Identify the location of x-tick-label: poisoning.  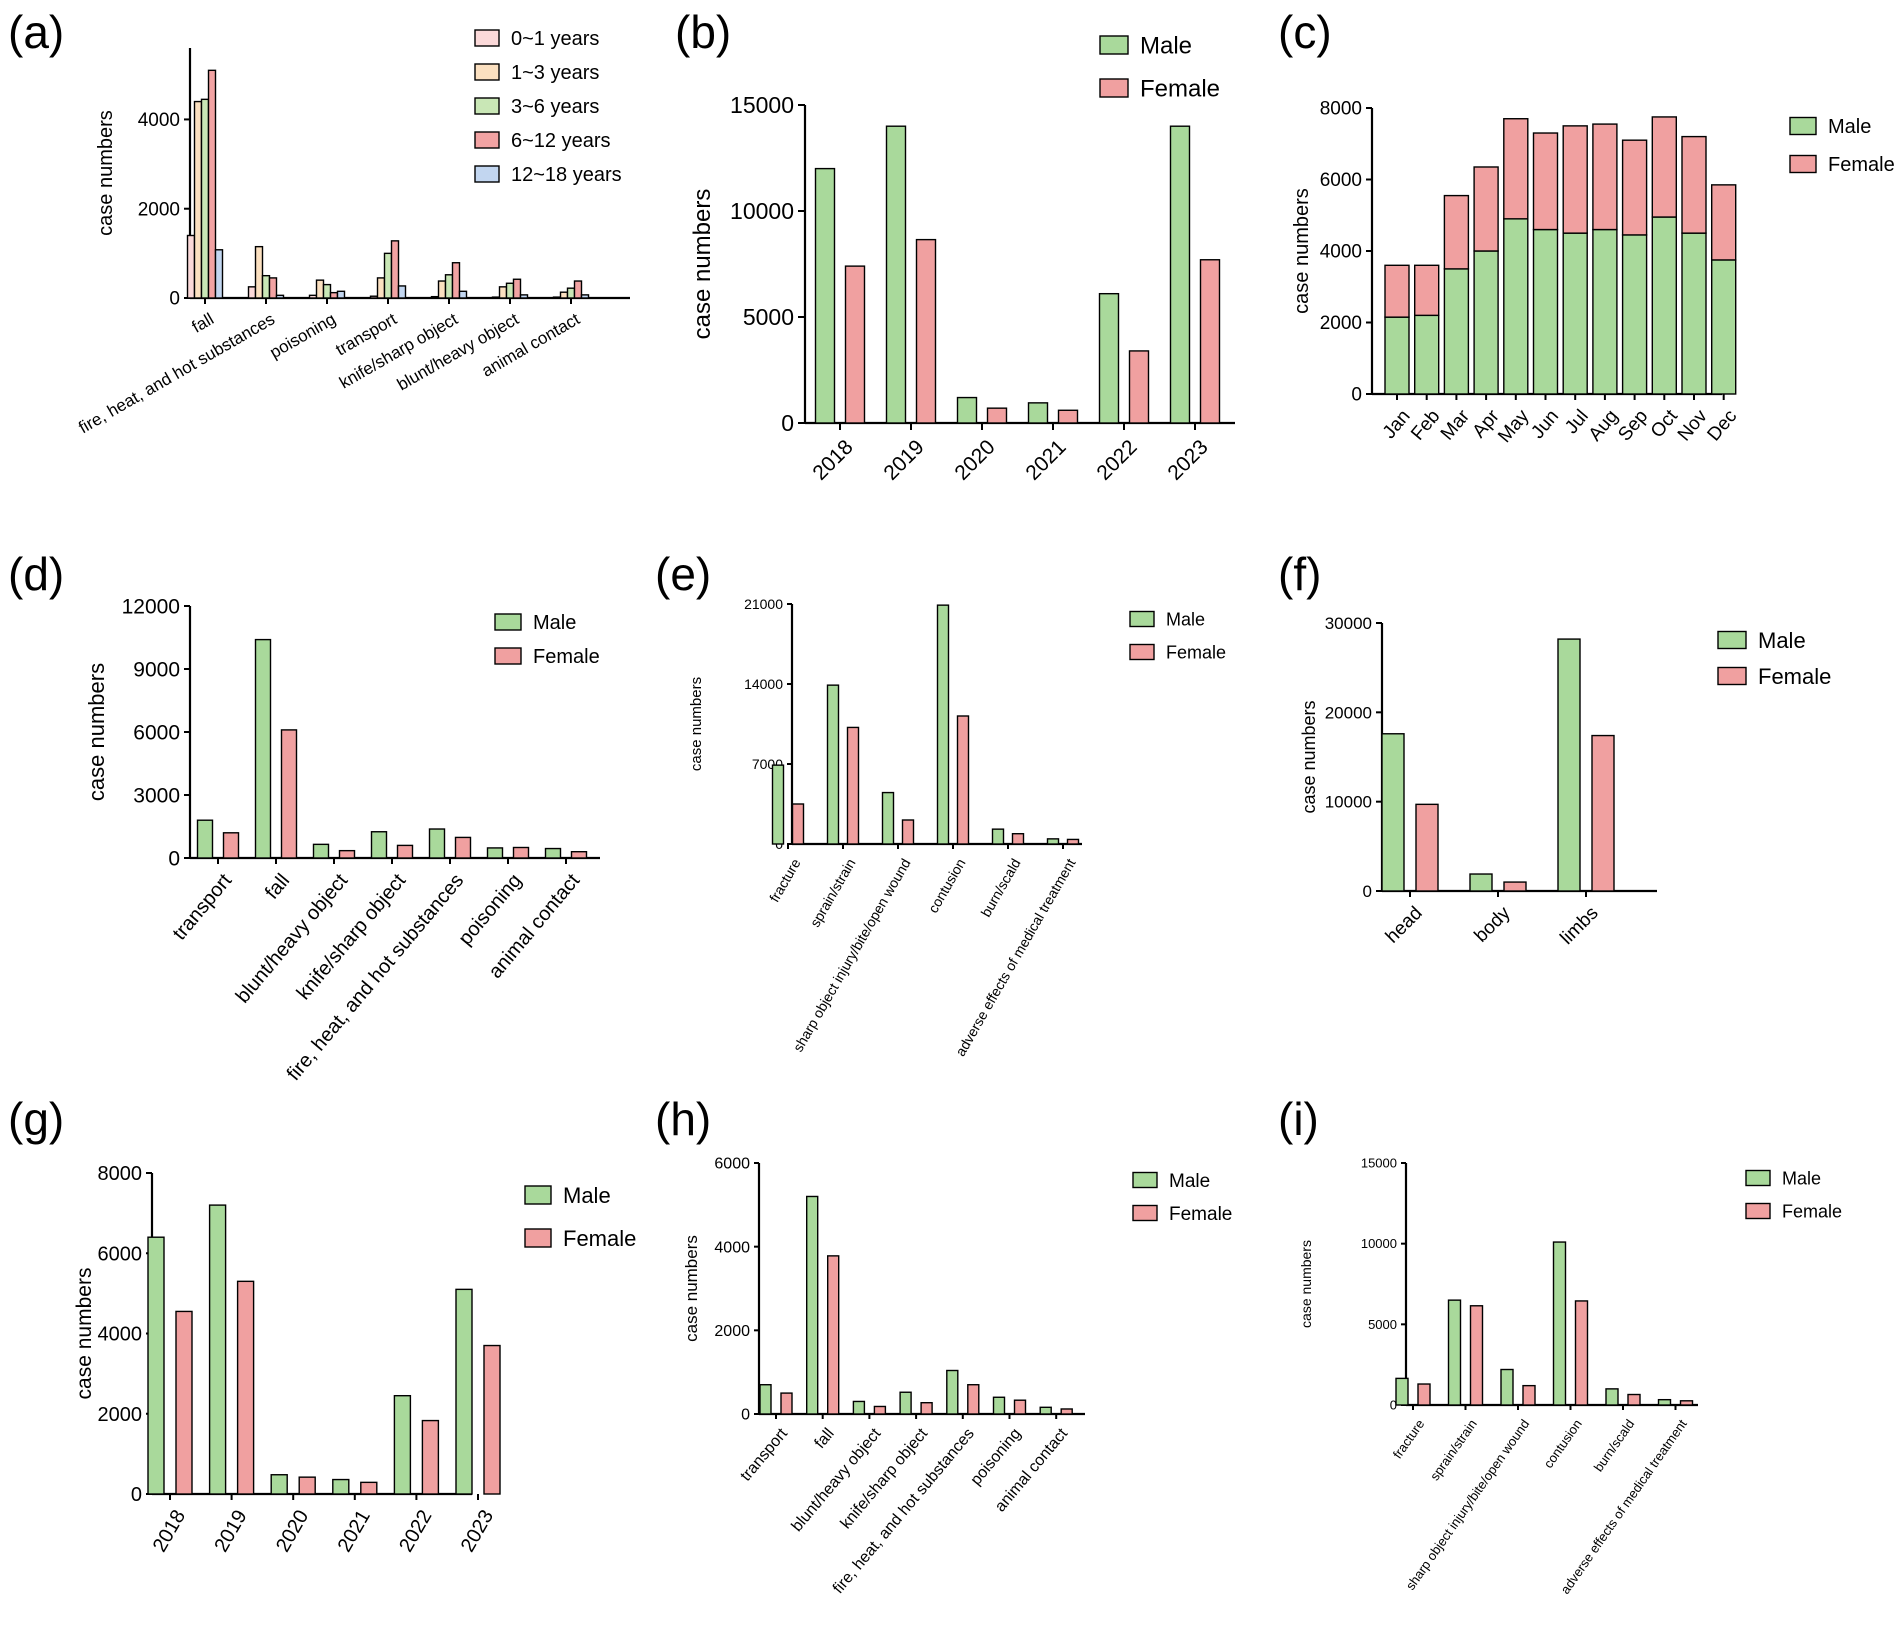
(302, 335).